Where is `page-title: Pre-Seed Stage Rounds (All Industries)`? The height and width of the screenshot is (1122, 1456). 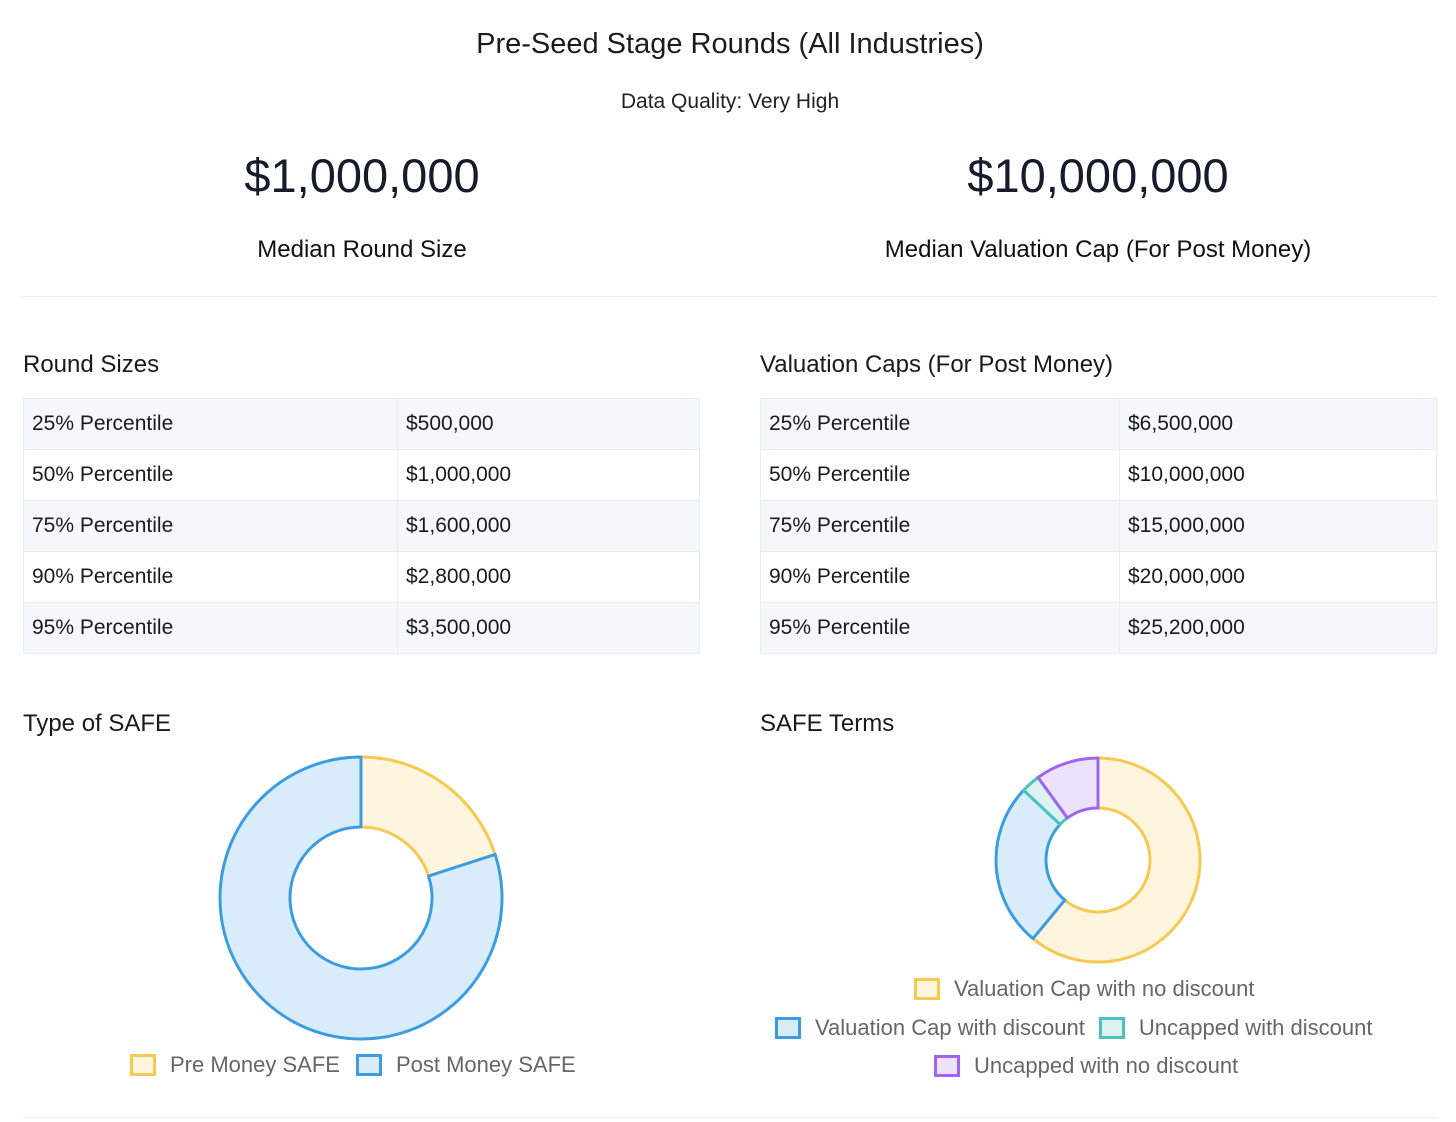 page-title: Pre-Seed Stage Rounds (All Industries) is located at coordinates (730, 44).